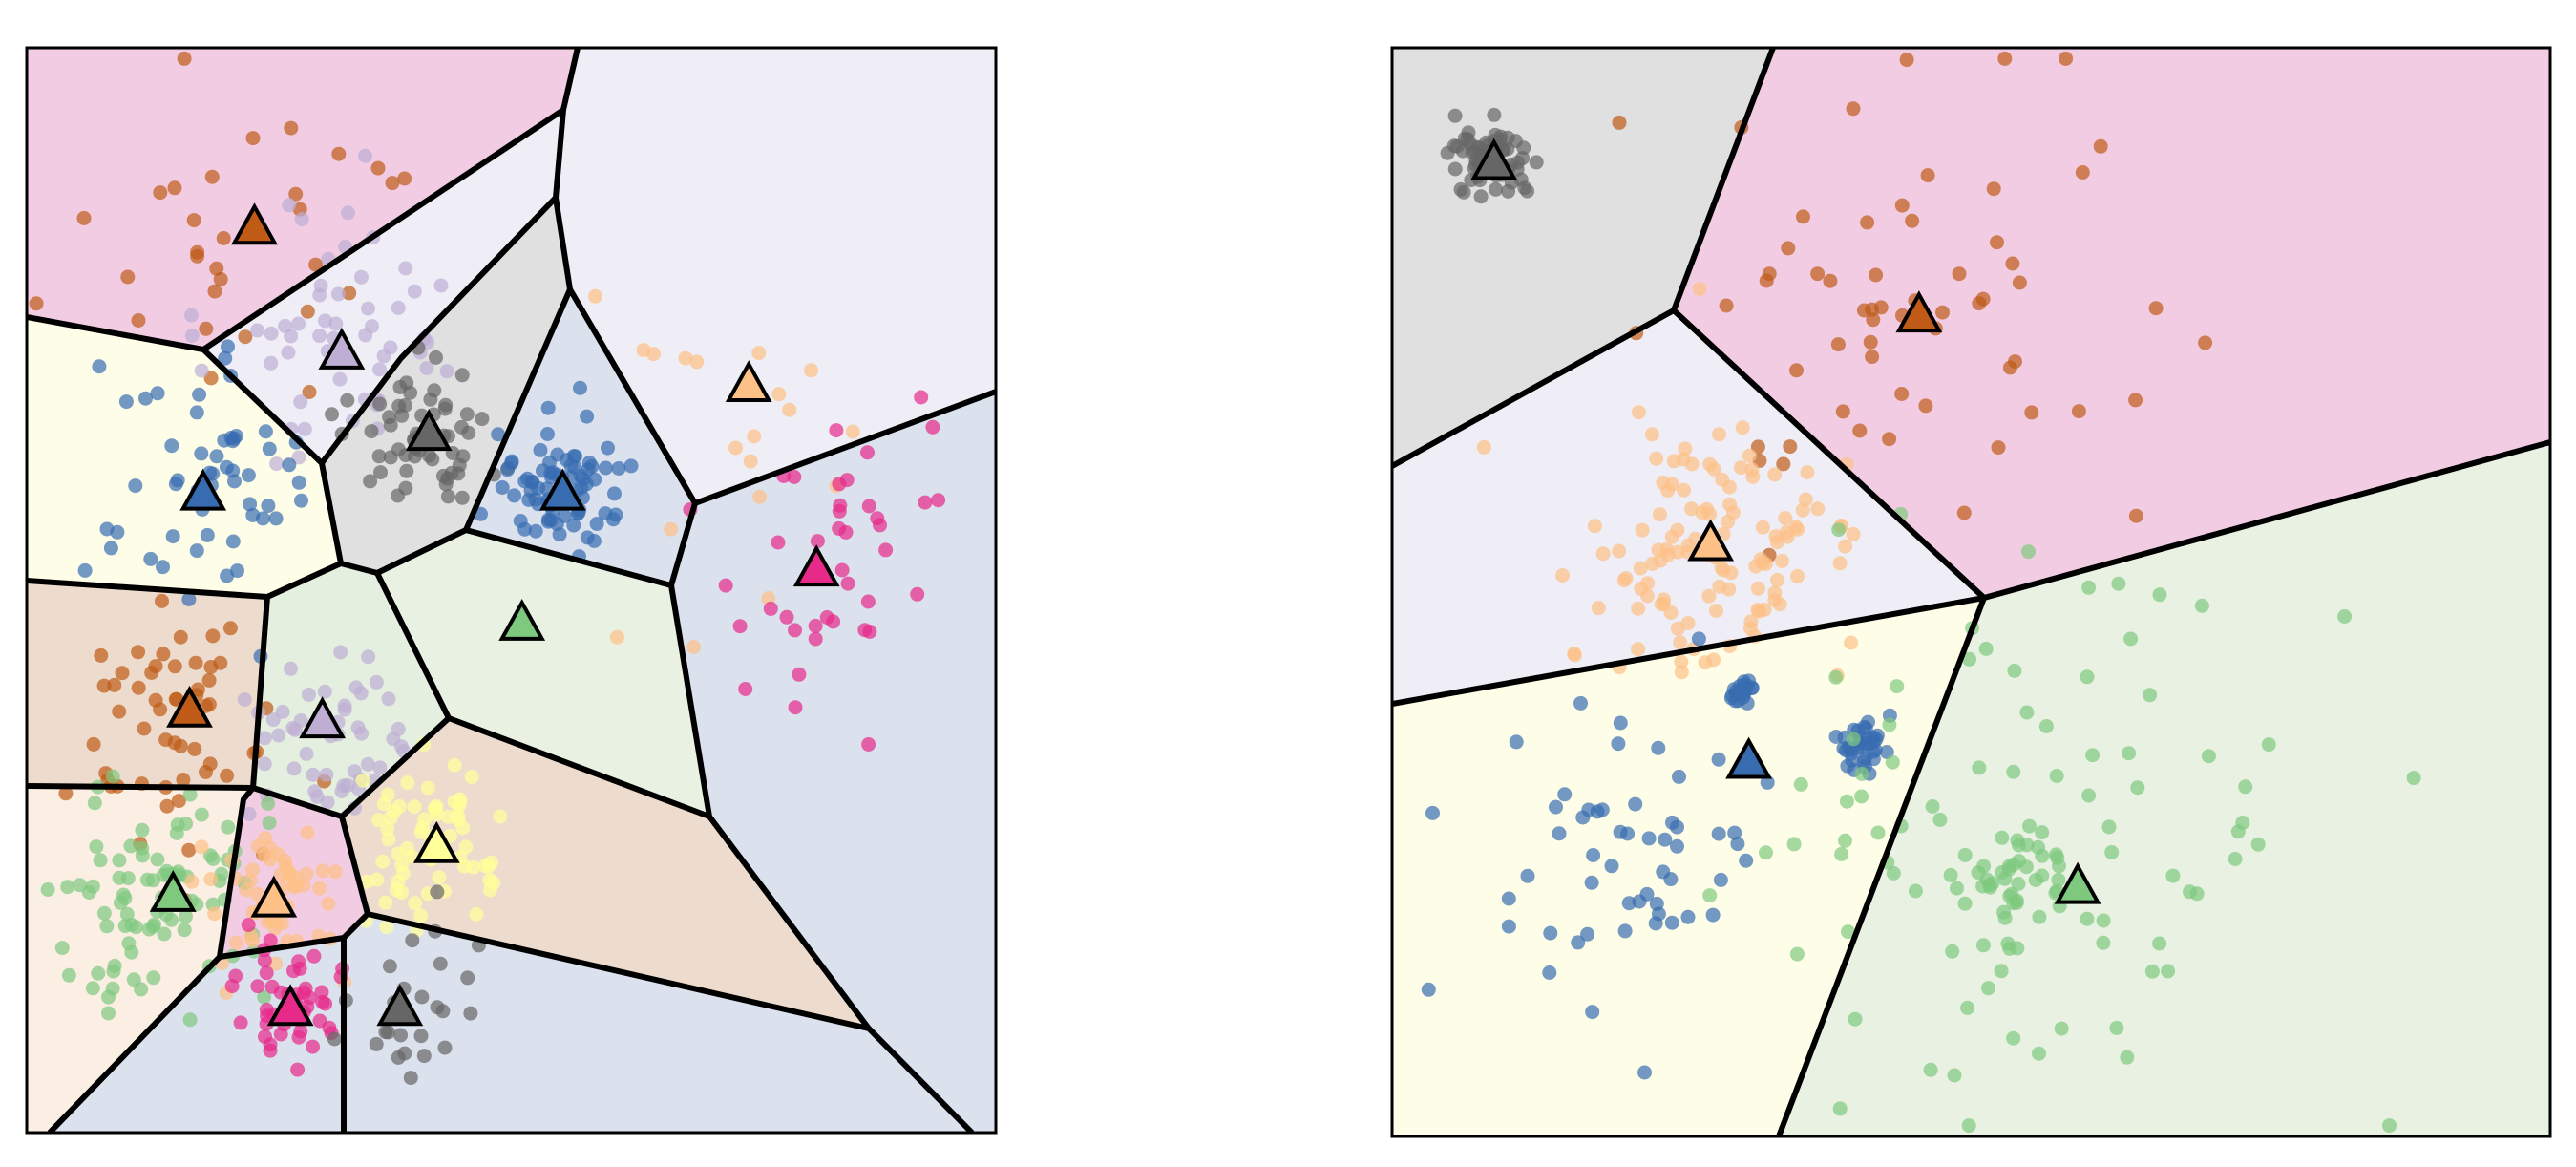  What do you see at coordinates (304, 581) in the screenshot?
I see `voronoi-boundary` at bounding box center [304, 581].